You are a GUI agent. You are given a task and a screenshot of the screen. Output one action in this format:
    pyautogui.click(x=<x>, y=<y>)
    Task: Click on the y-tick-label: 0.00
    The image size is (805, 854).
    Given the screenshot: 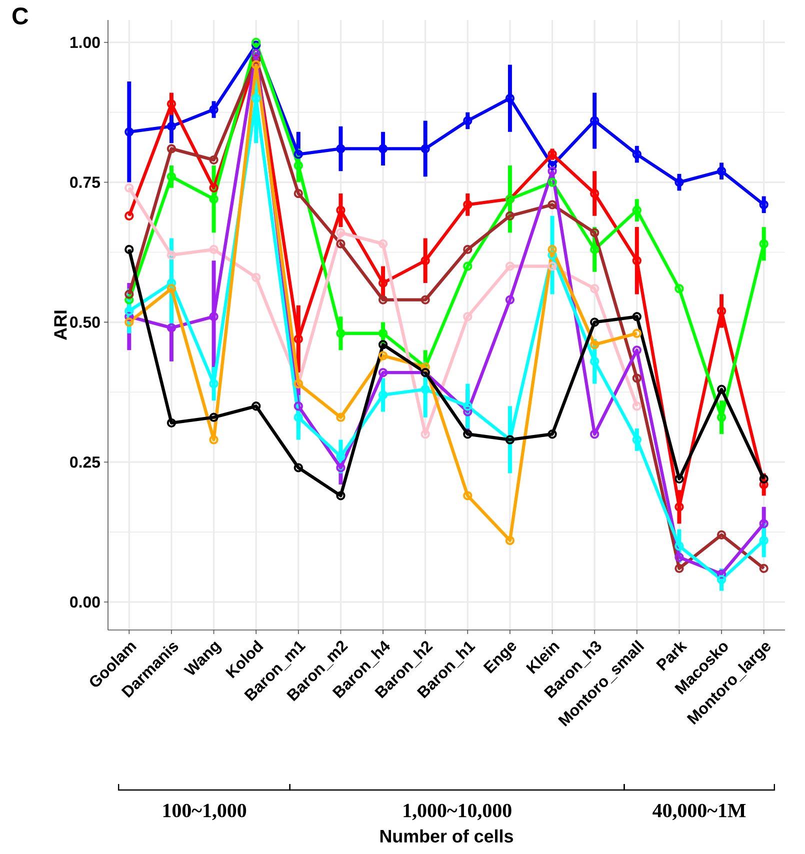 What is the action you would take?
    pyautogui.click(x=85, y=602)
    